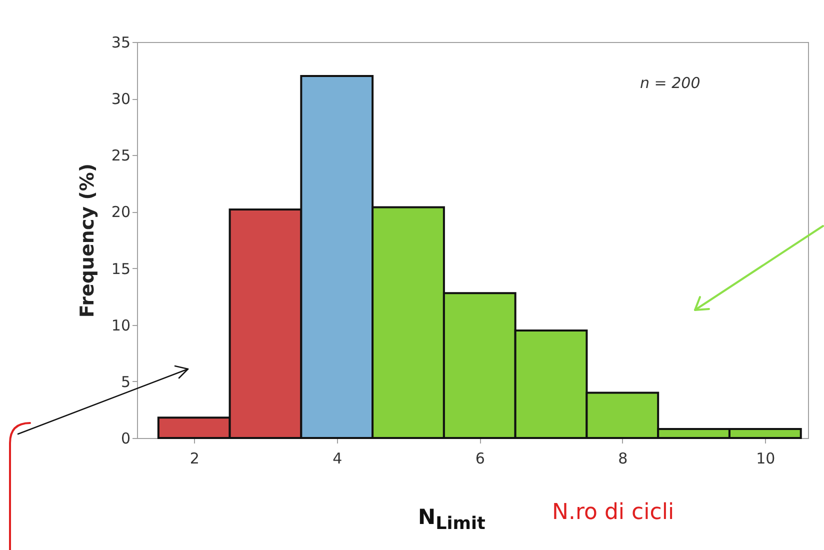 The image size is (824, 550). Describe the element at coordinates (480, 459) in the screenshot. I see `x-tick-label: 6` at that location.